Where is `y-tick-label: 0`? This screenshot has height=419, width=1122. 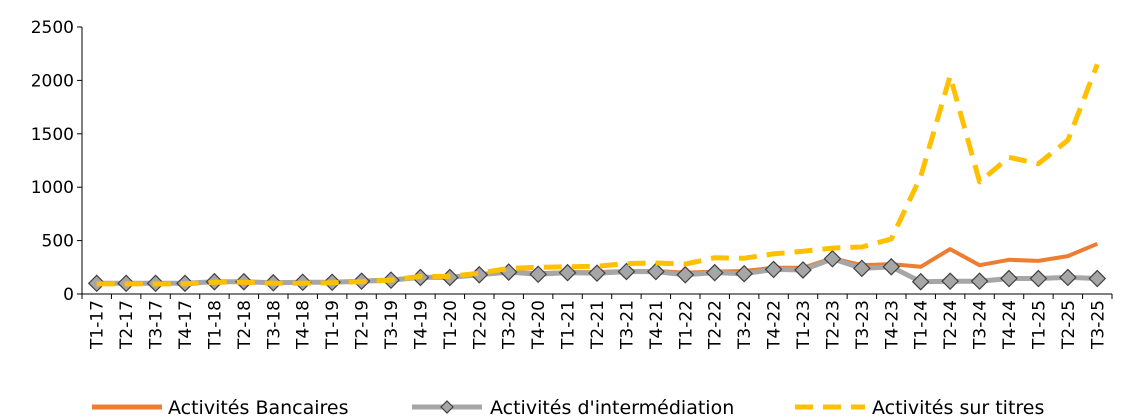 y-tick-label: 0 is located at coordinates (68, 295).